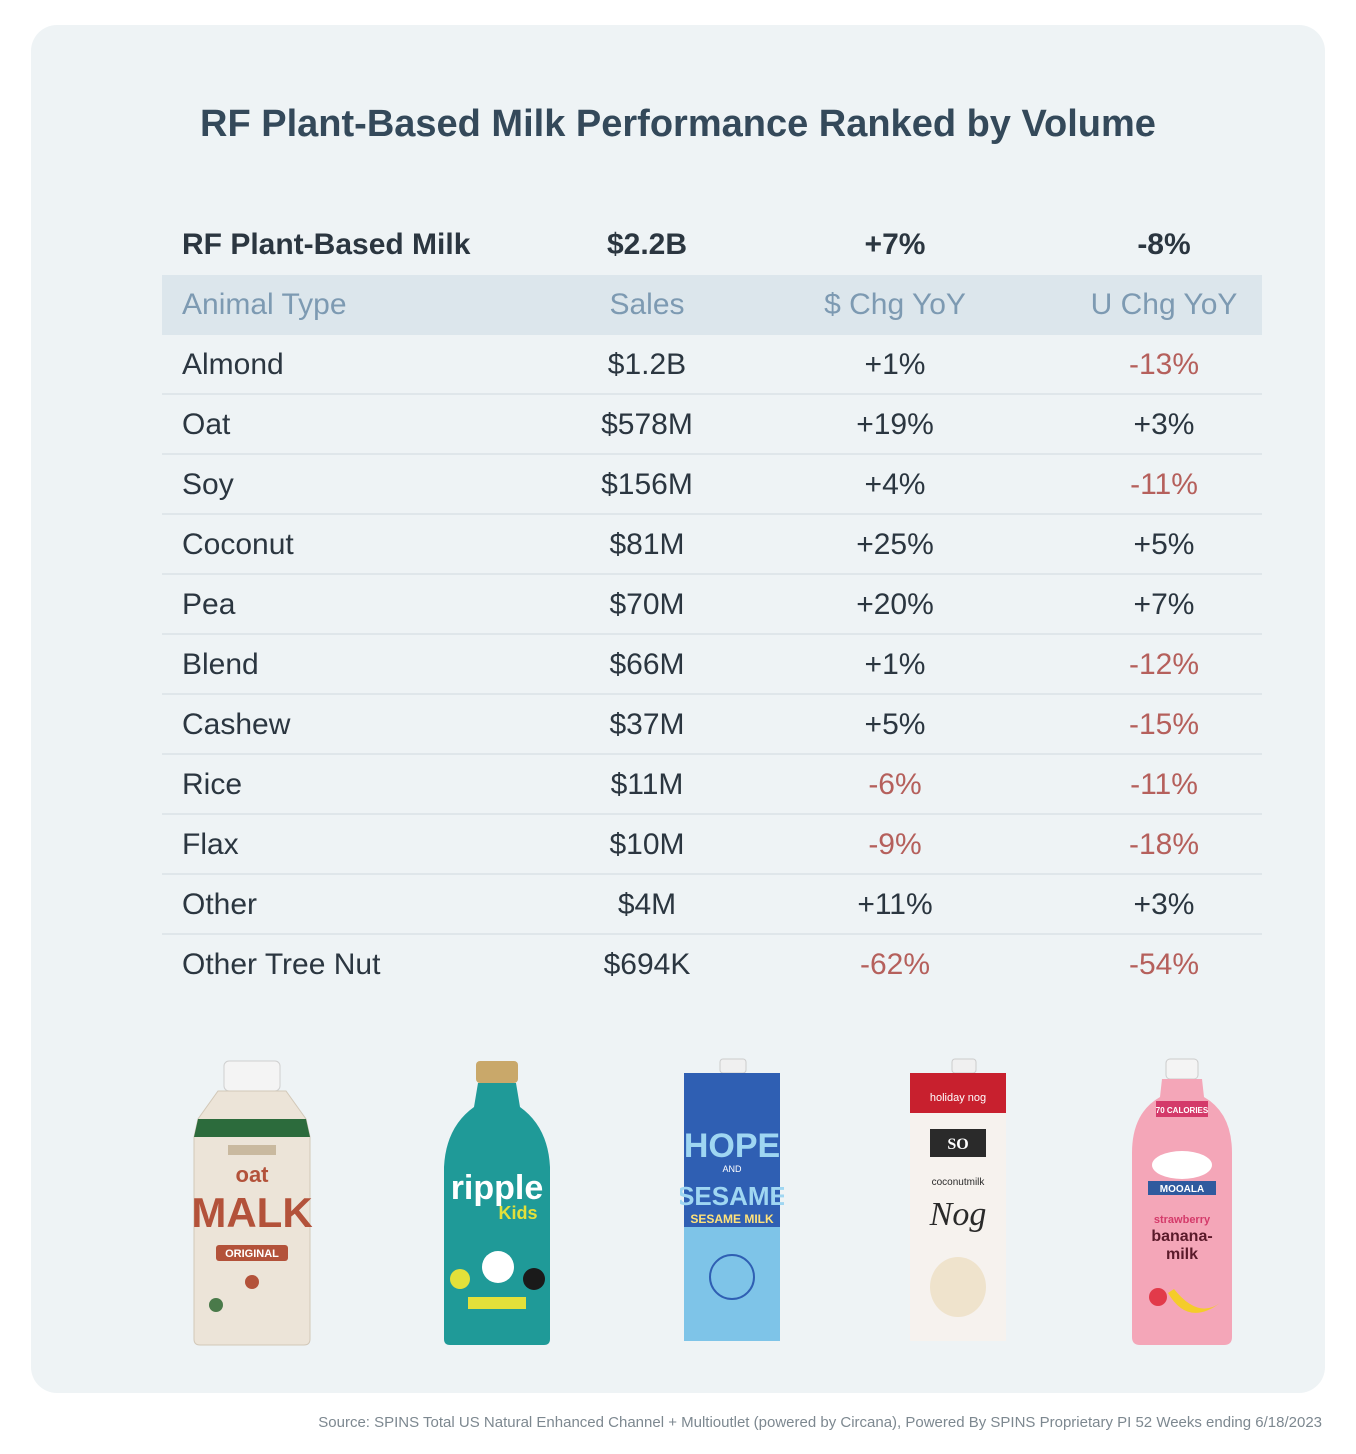 This screenshot has width=1356, height=1454. Describe the element at coordinates (647, 724) in the screenshot. I see `row-sales: $37M` at that location.